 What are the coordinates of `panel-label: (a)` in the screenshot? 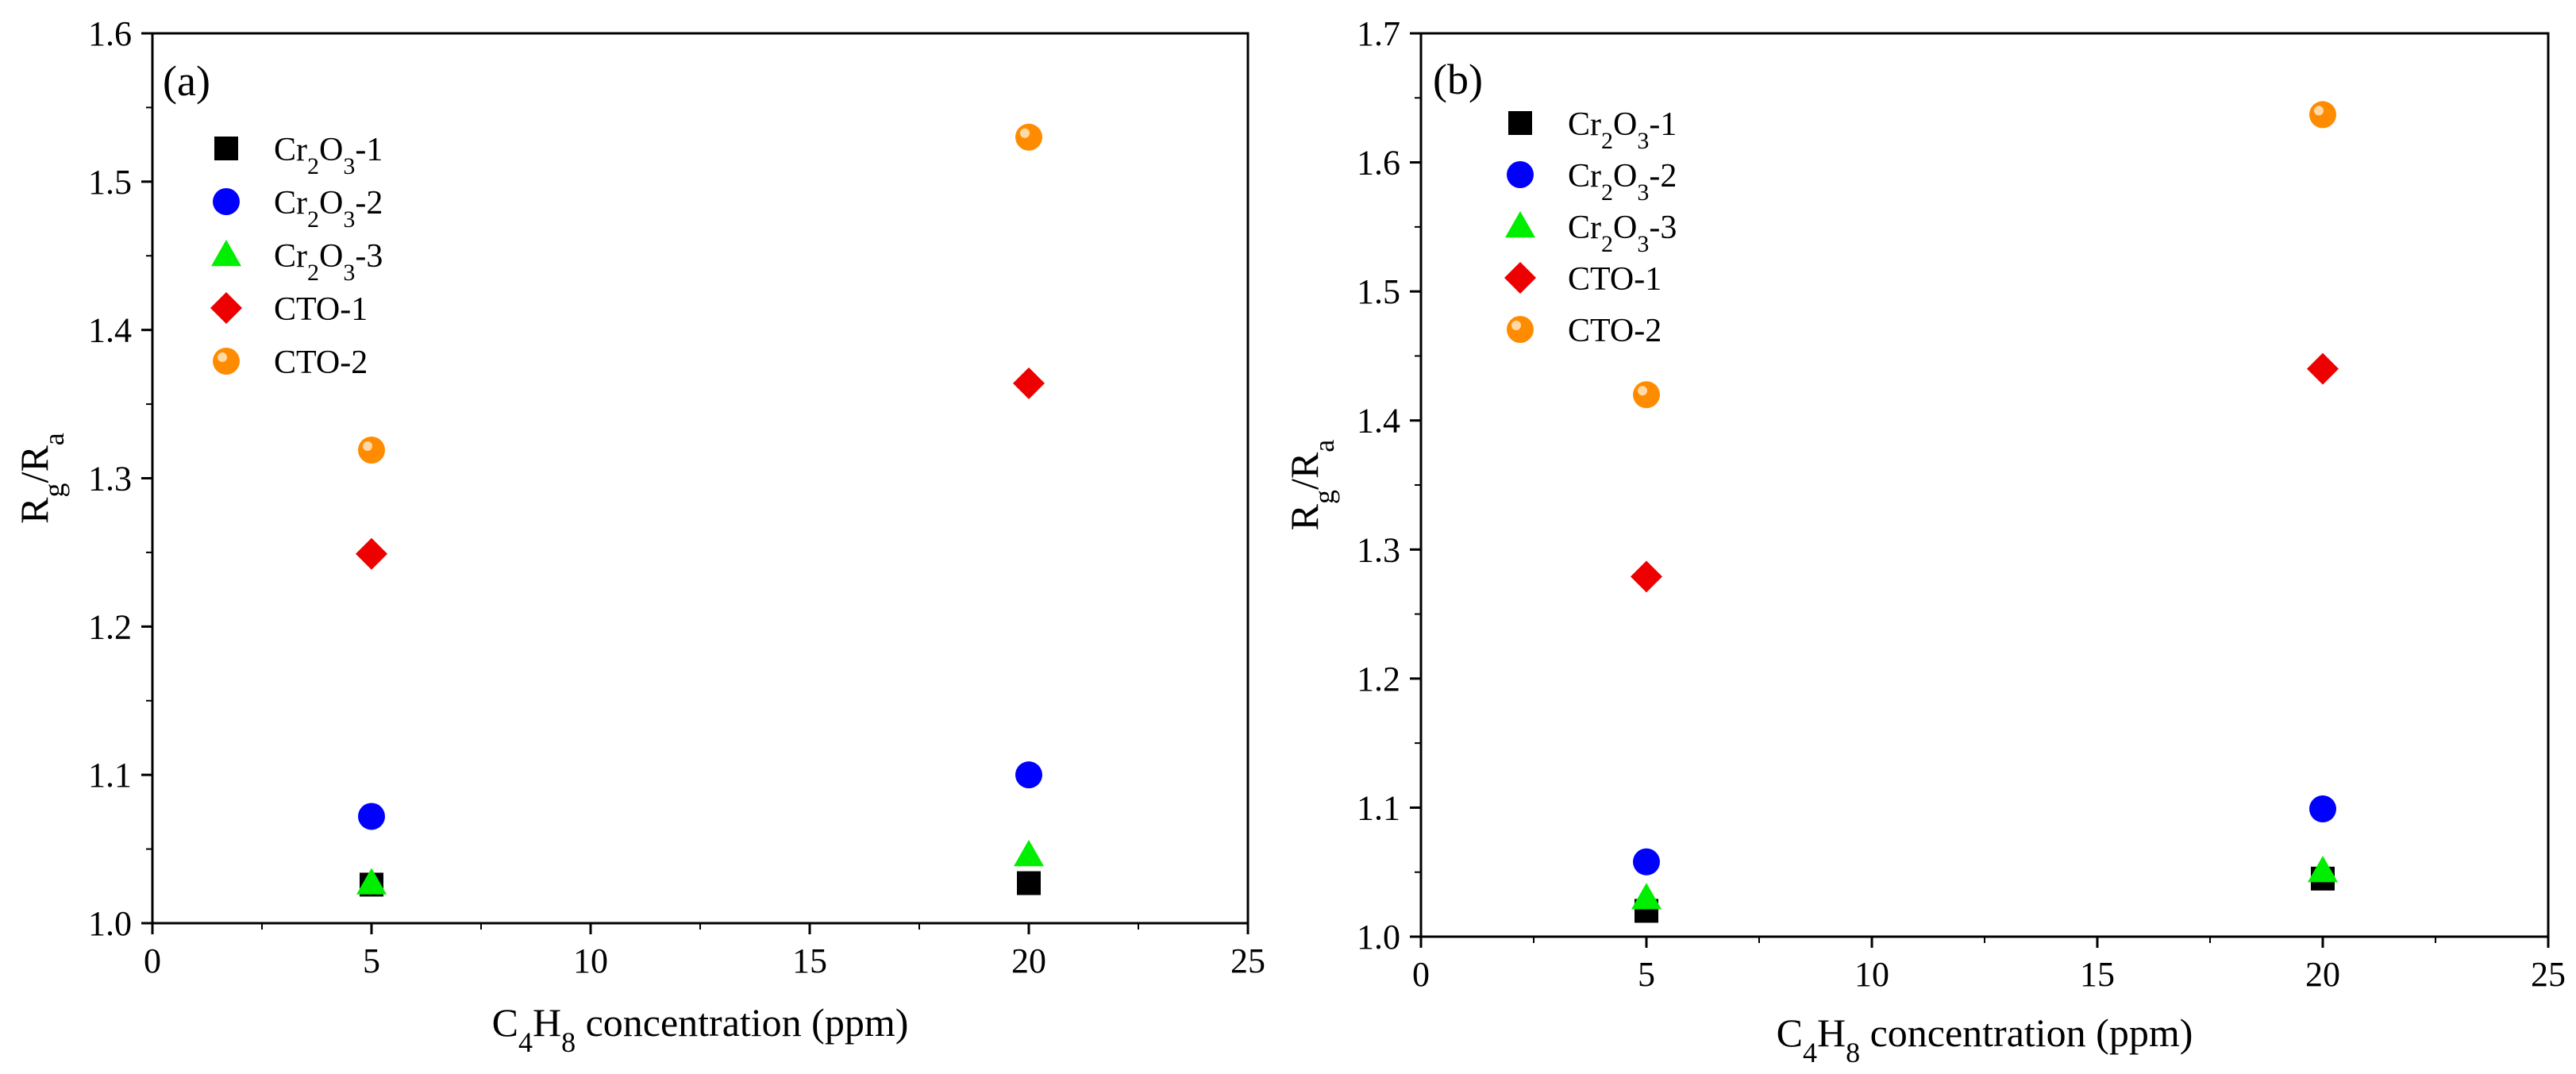 It's located at (186, 81).